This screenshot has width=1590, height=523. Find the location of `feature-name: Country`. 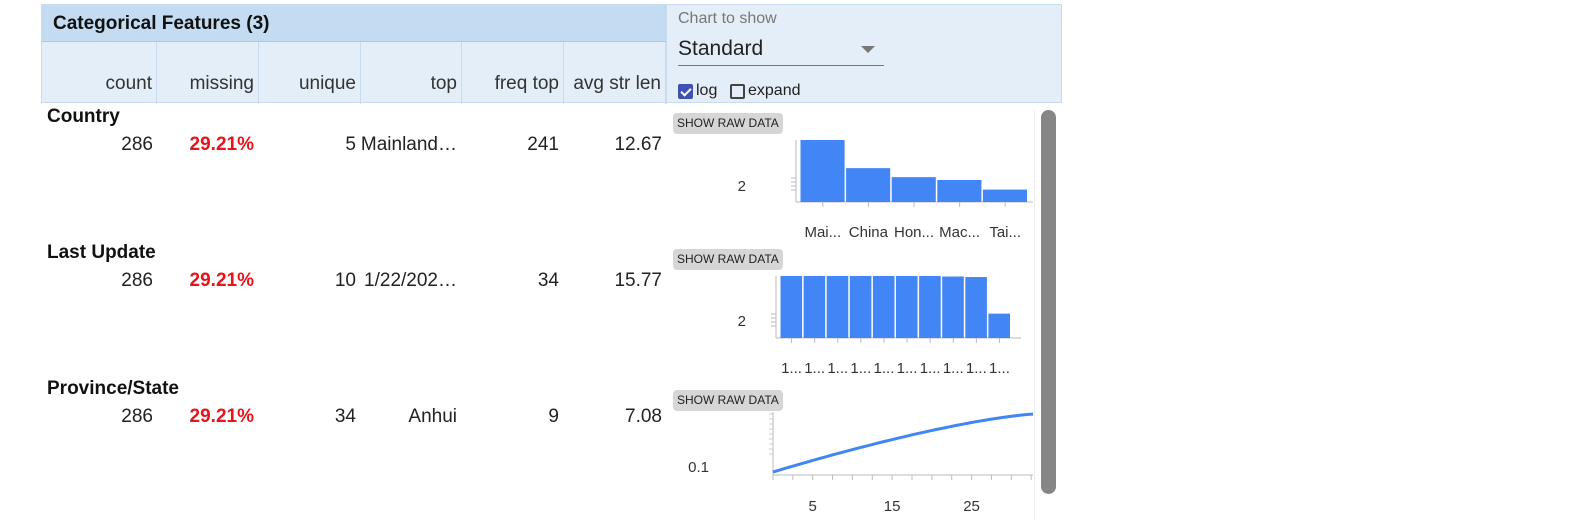

feature-name: Country is located at coordinates (83, 116).